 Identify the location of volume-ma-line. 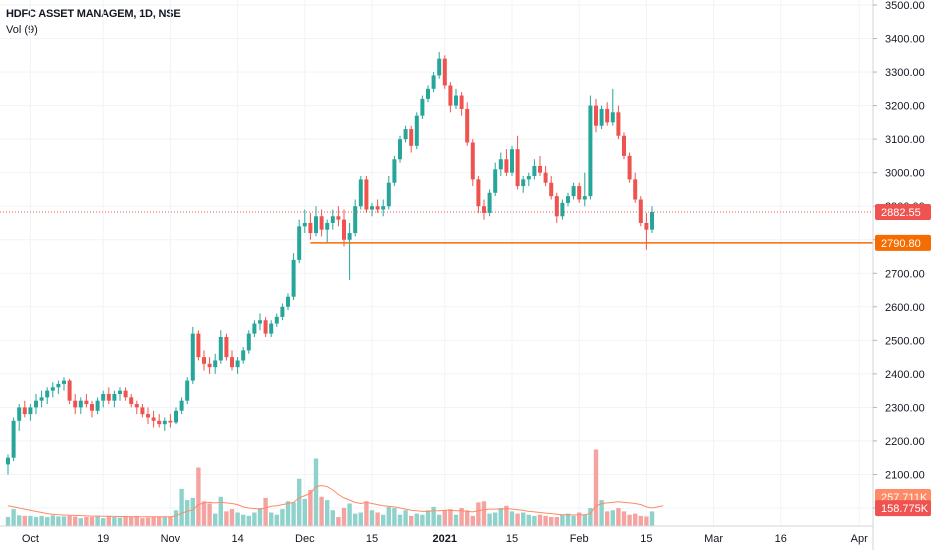
(335, 501).